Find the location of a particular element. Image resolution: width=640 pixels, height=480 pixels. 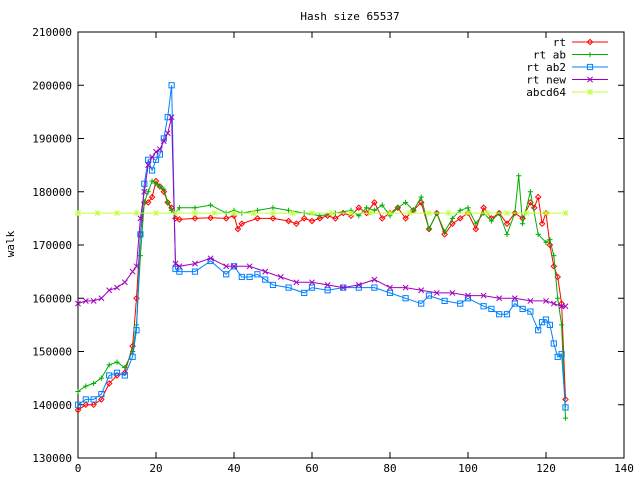

x-tick-label: 40 is located at coordinates (233, 468).